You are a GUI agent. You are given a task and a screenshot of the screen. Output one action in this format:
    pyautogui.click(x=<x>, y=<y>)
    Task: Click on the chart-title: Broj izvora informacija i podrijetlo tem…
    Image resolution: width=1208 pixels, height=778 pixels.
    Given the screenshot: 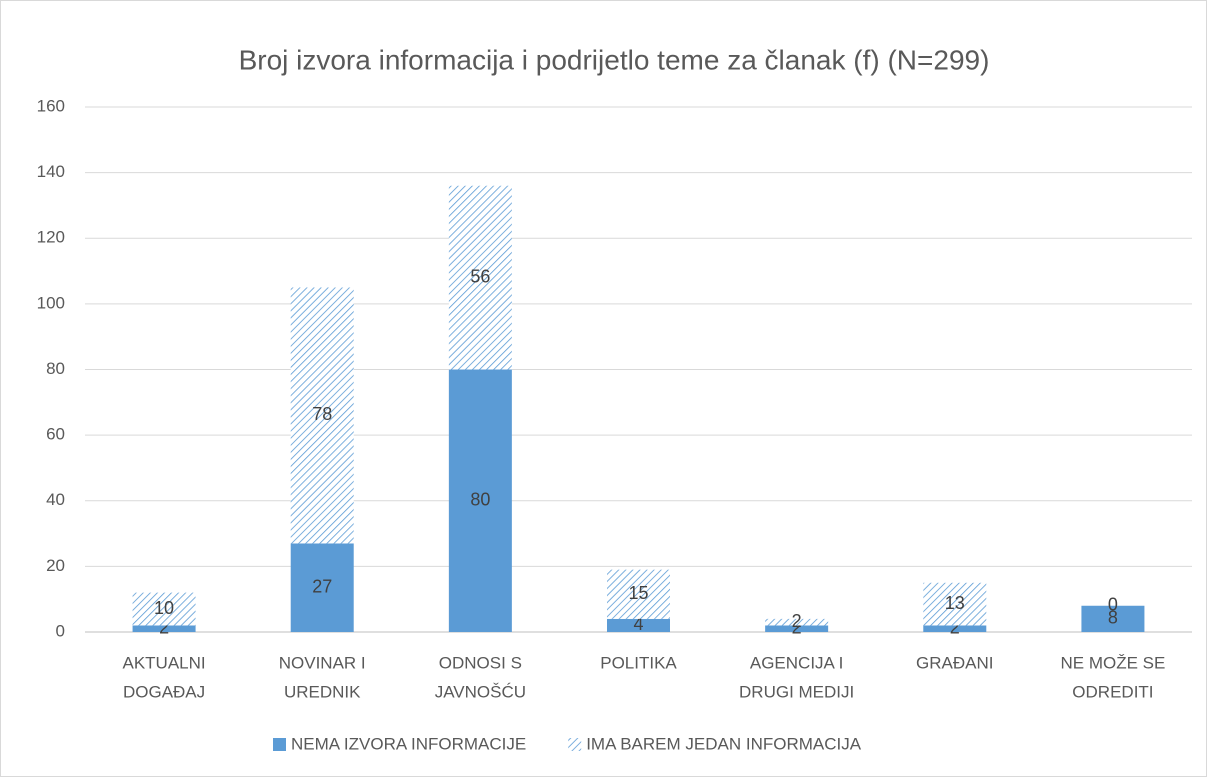 What is the action you would take?
    pyautogui.click(x=614, y=59)
    